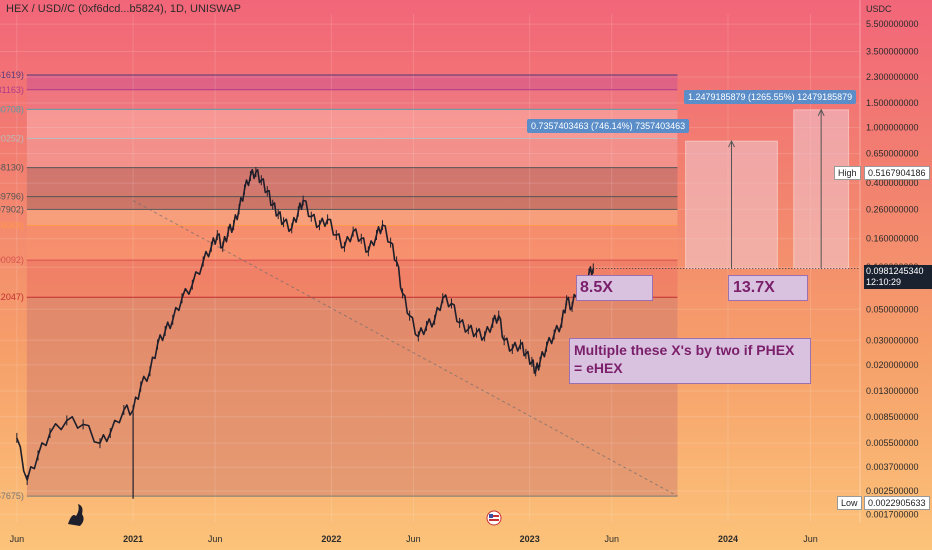 The width and height of the screenshot is (932, 550). Describe the element at coordinates (767, 188) in the screenshot. I see `measure-boxes` at that location.